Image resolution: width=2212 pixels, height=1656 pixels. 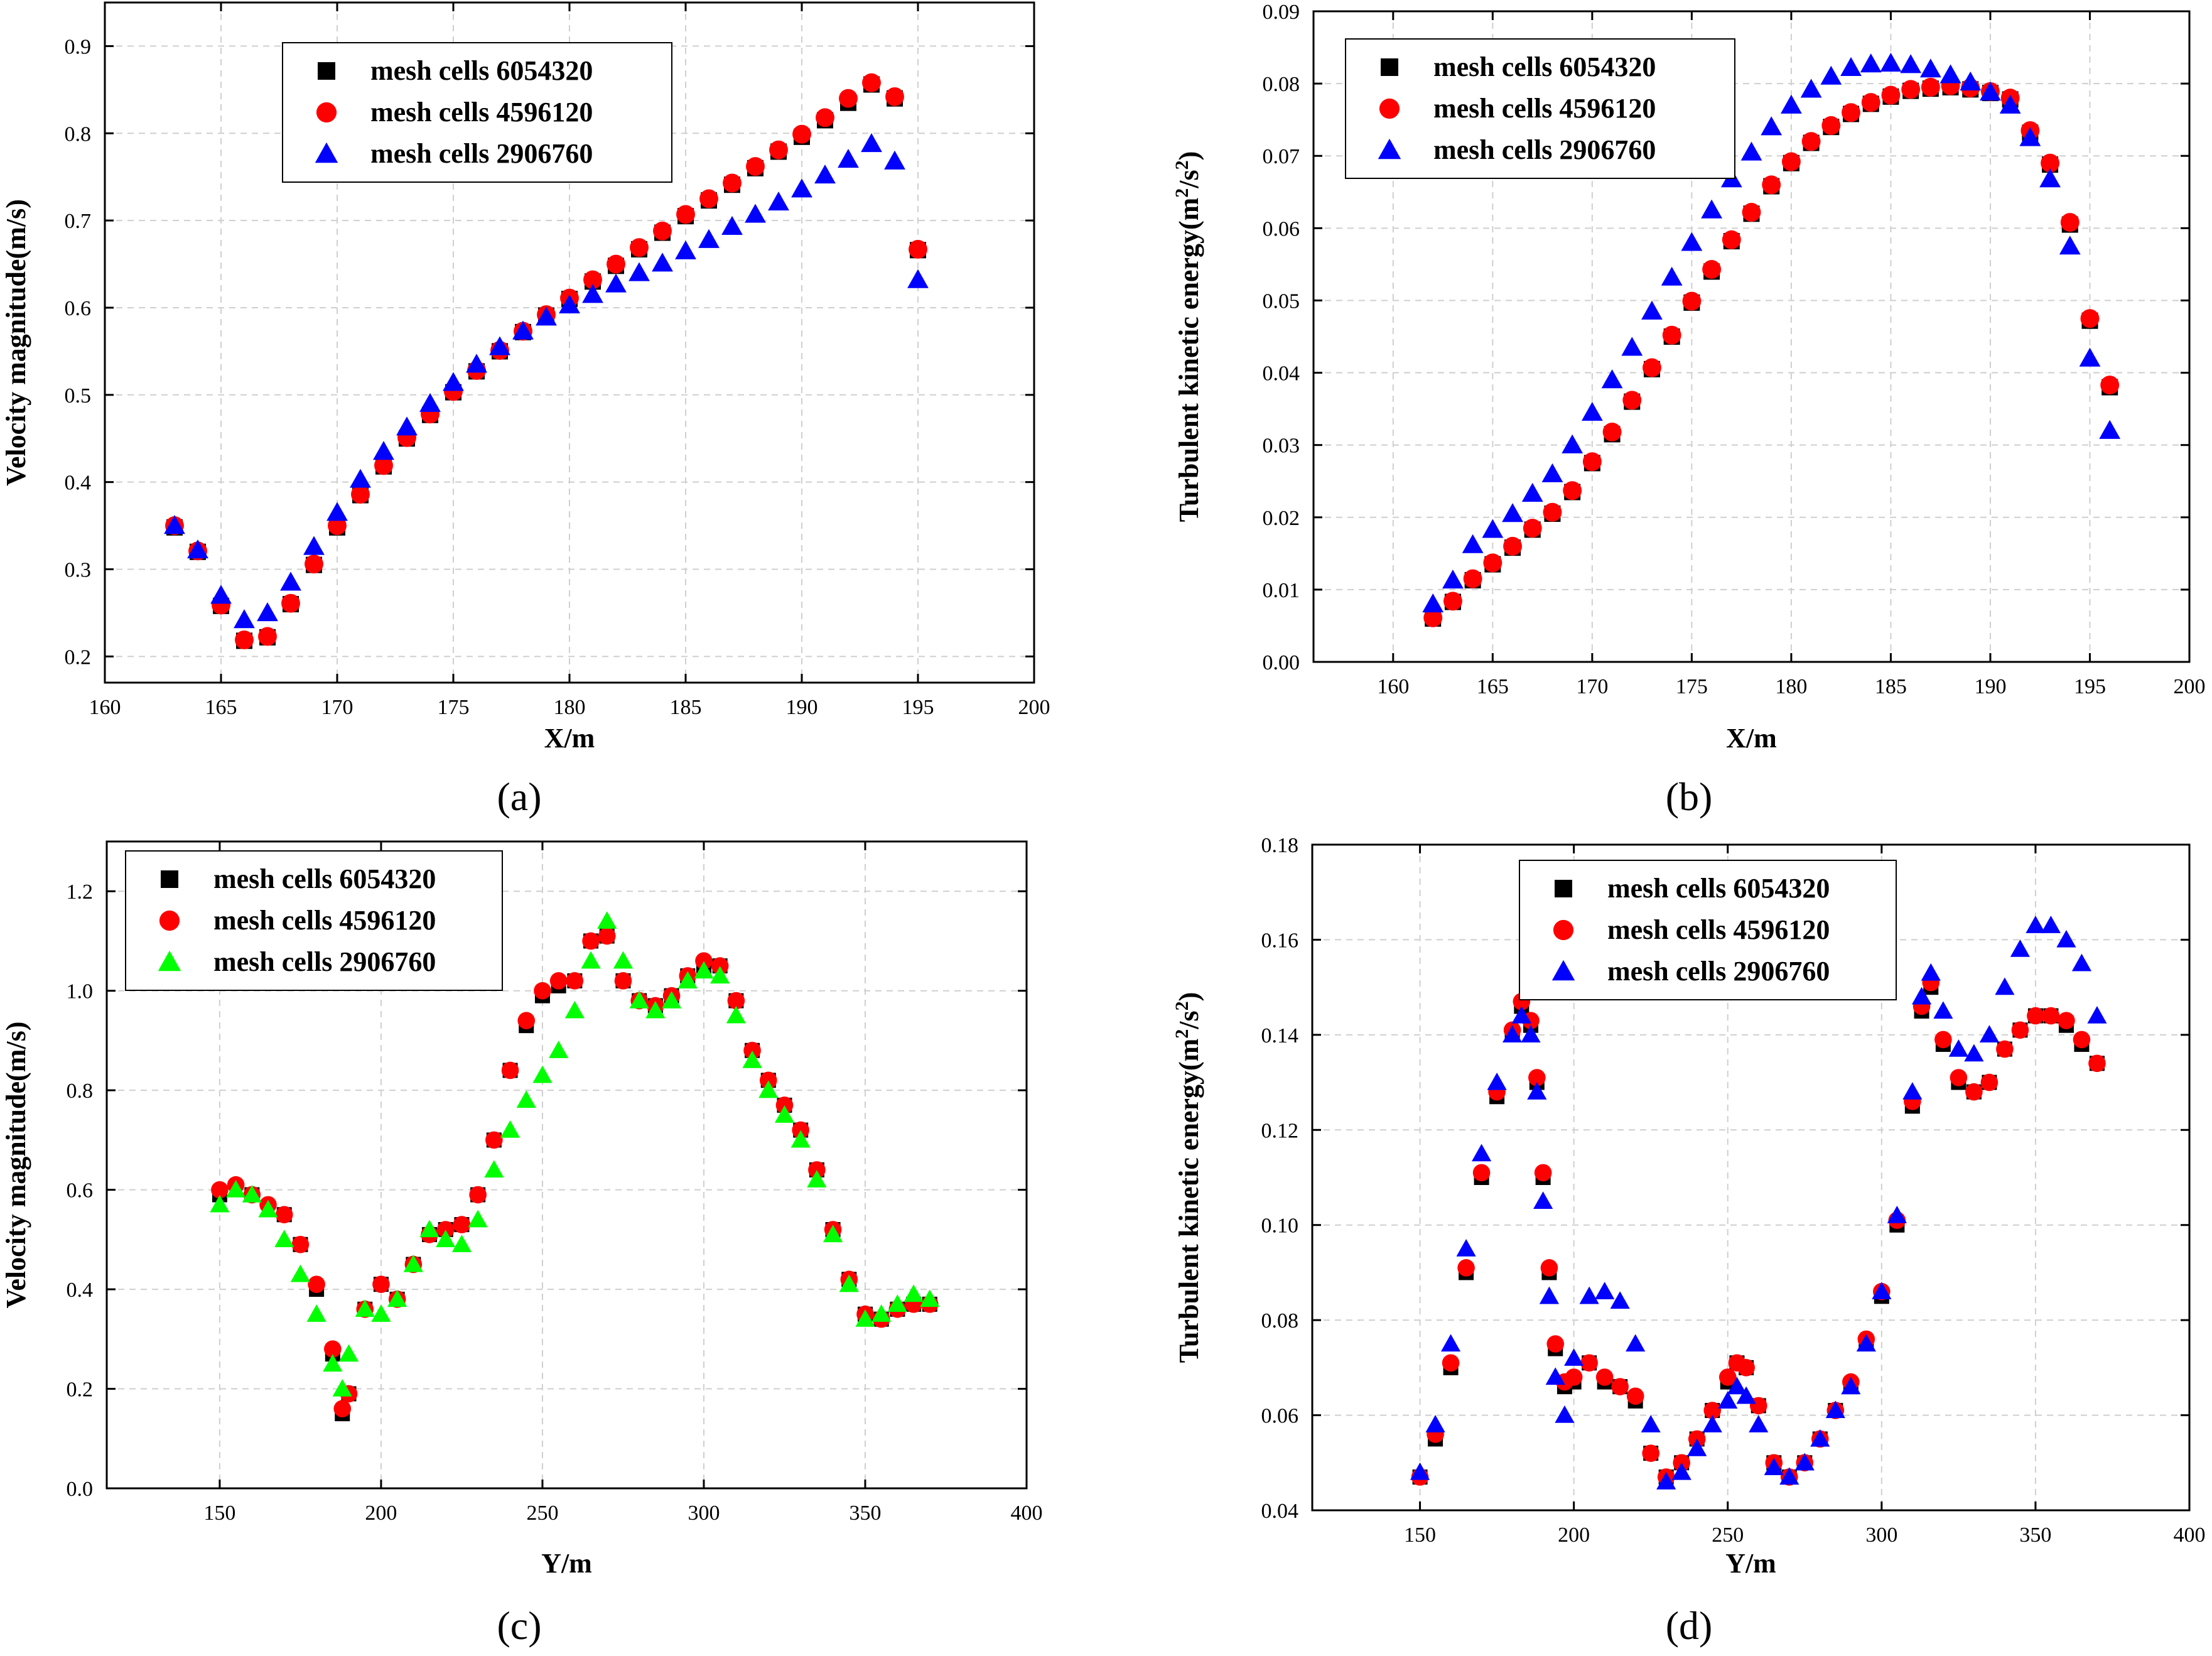 What do you see at coordinates (78, 484) in the screenshot?
I see `y-tick-label: 0.4` at bounding box center [78, 484].